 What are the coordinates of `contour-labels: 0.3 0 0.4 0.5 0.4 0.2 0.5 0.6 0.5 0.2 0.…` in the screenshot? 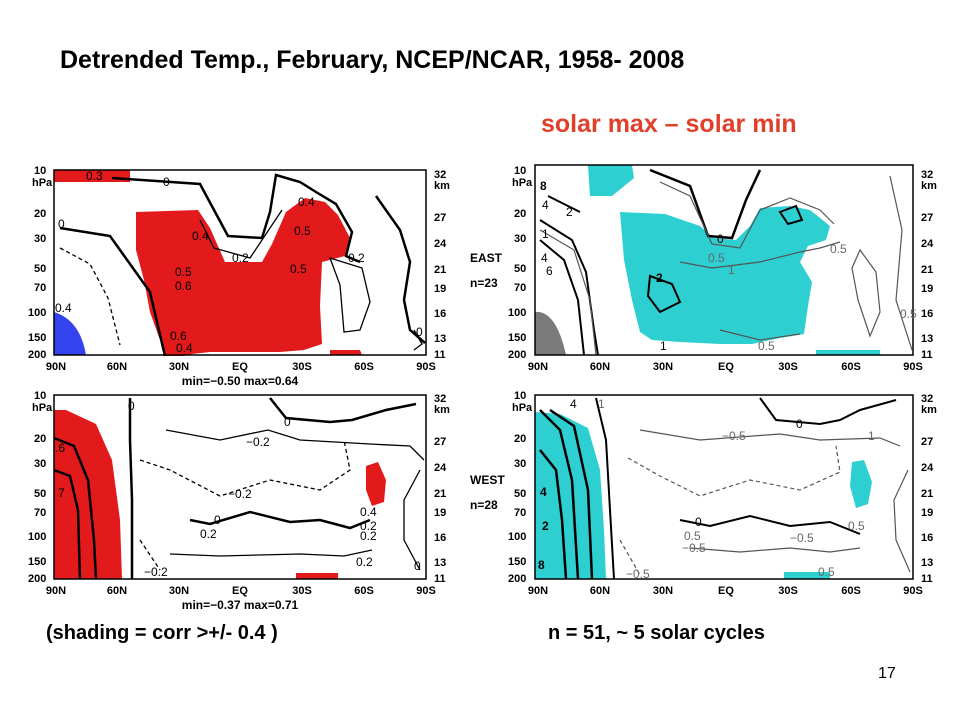 It's located at (239, 262).